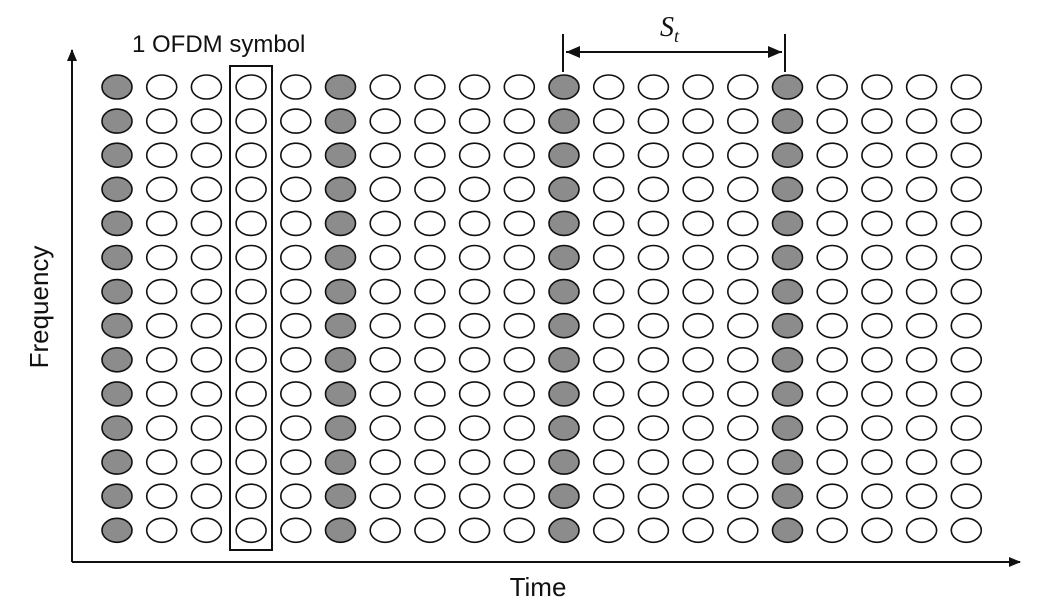 Image resolution: width=1040 pixels, height=608 pixels. Describe the element at coordinates (667, 27) in the screenshot. I see `spacing-label-main: S` at that location.